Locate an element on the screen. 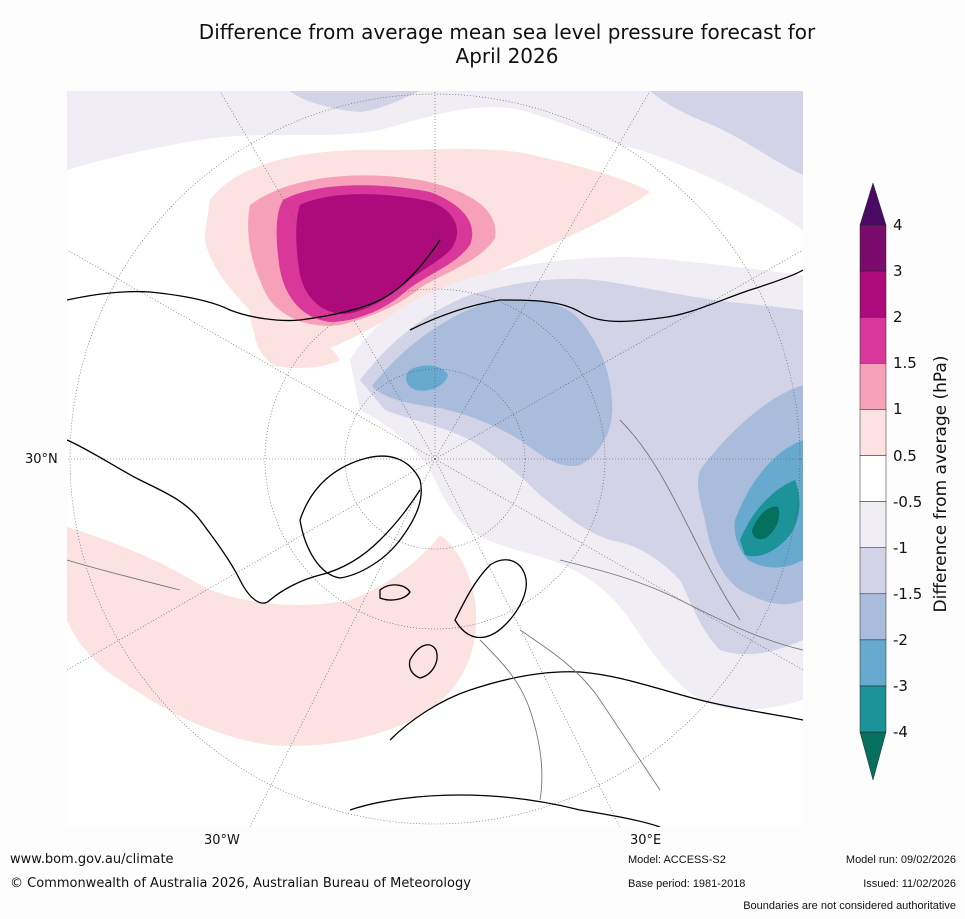  colorbar is located at coordinates (873, 481).